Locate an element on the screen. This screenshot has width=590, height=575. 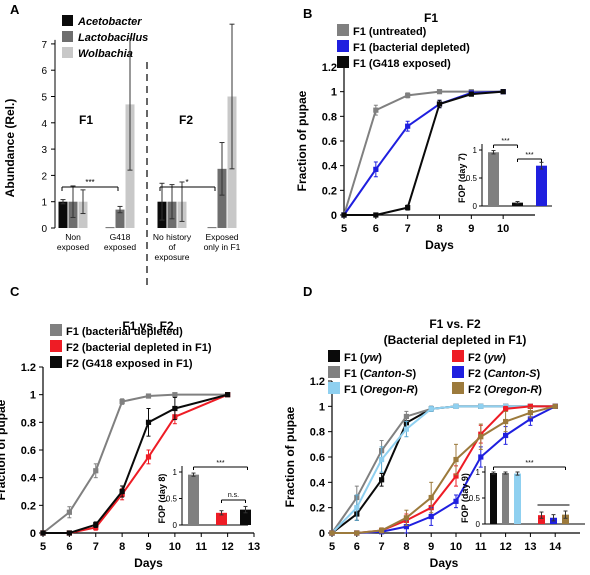
legend-label: Wolbachia is located at coordinates (105, 54).